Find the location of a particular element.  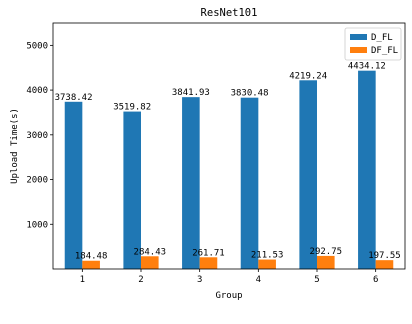

y-tick-label: 1000 is located at coordinates (37, 225).